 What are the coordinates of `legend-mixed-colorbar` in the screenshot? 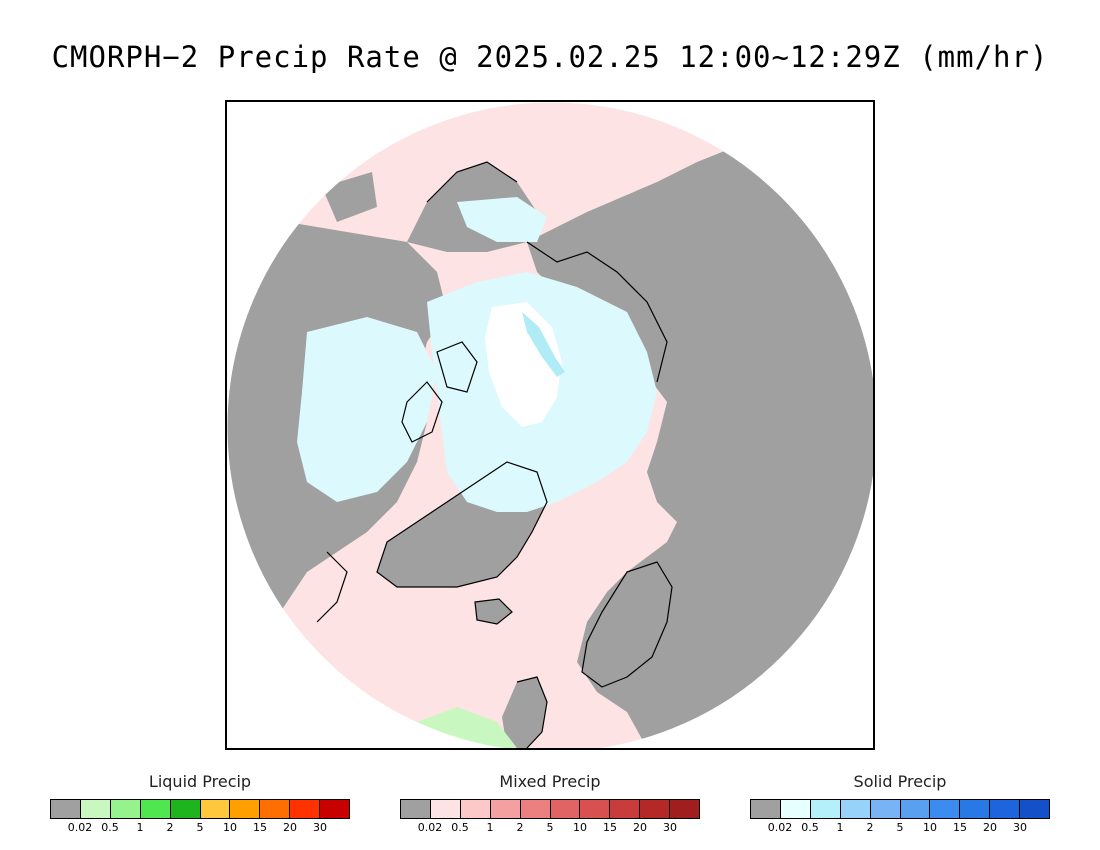 It's located at (550, 809).